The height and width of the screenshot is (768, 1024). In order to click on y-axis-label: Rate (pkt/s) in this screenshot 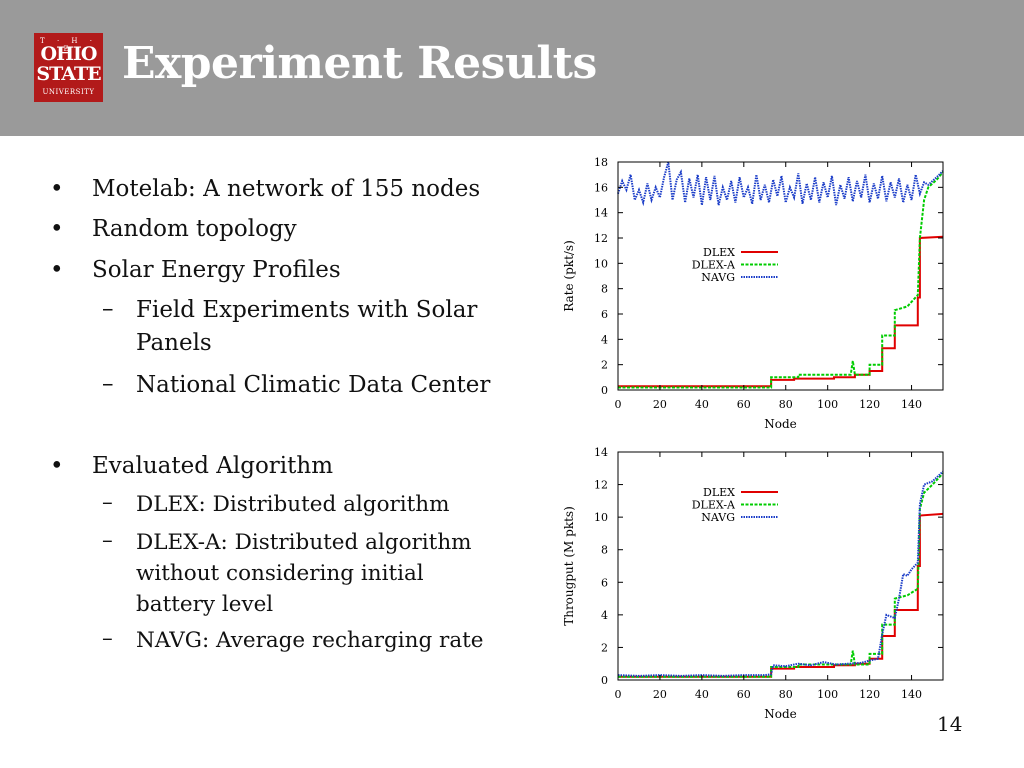, I will do `click(569, 276)`.